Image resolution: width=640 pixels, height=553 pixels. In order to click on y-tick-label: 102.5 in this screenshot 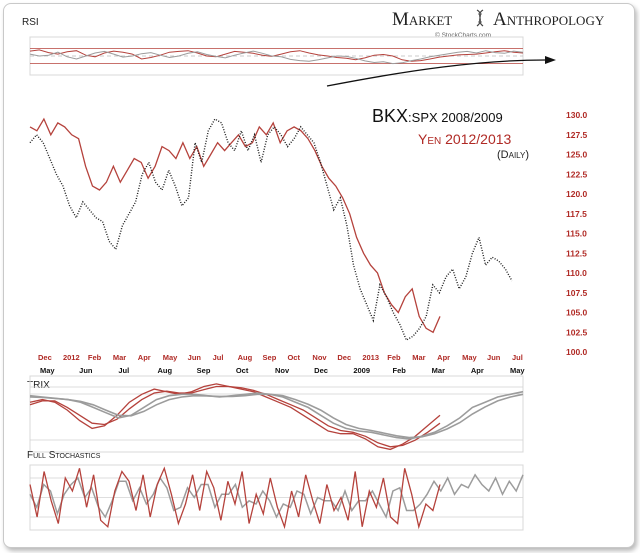, I will do `click(577, 332)`.